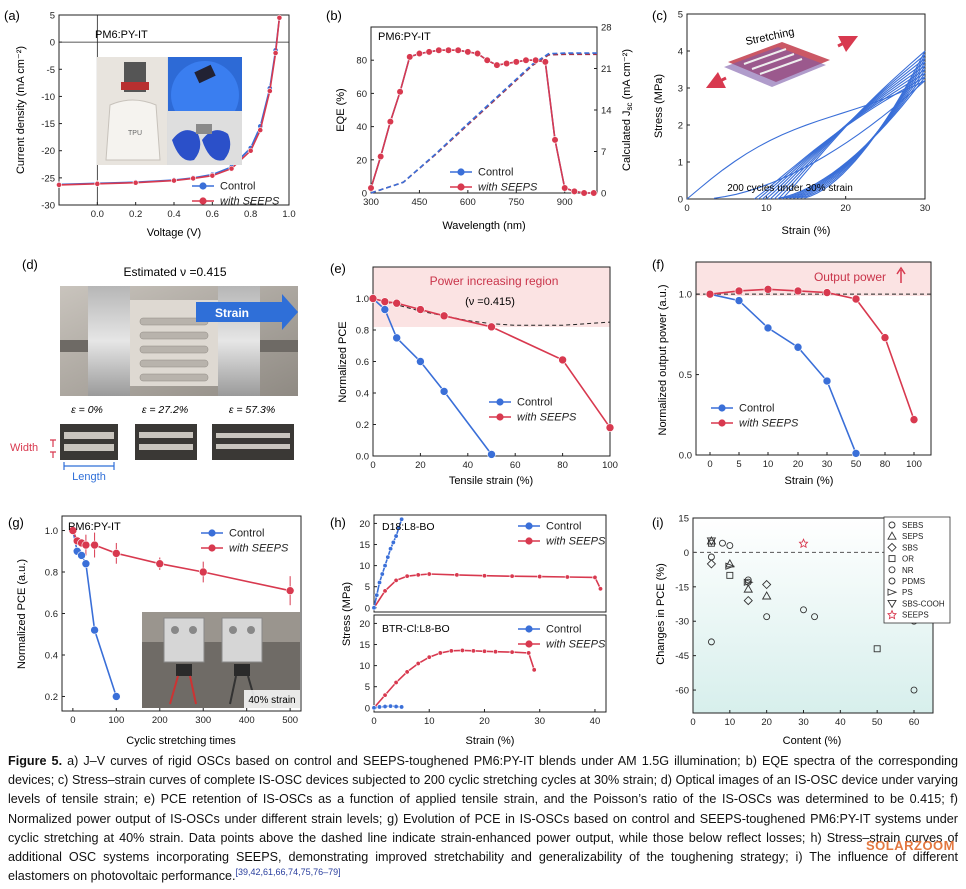  I want to click on panel-g-control-point, so click(94, 630).